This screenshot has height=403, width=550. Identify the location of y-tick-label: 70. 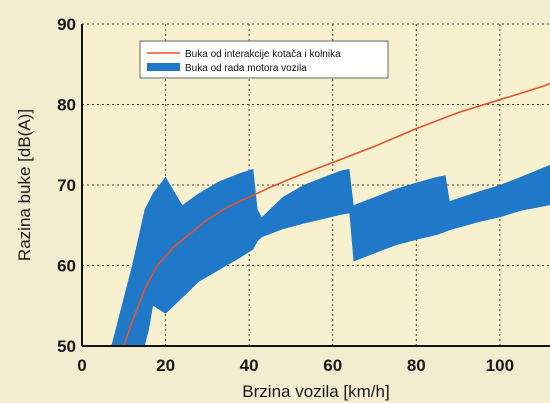
(66, 185).